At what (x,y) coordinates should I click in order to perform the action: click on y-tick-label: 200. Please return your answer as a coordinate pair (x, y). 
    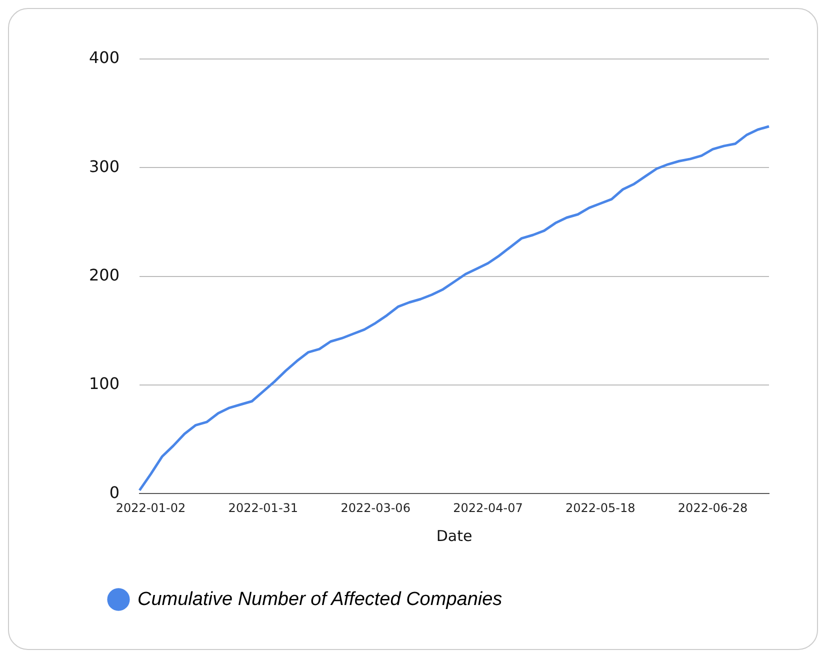
    Looking at the image, I should click on (104, 274).